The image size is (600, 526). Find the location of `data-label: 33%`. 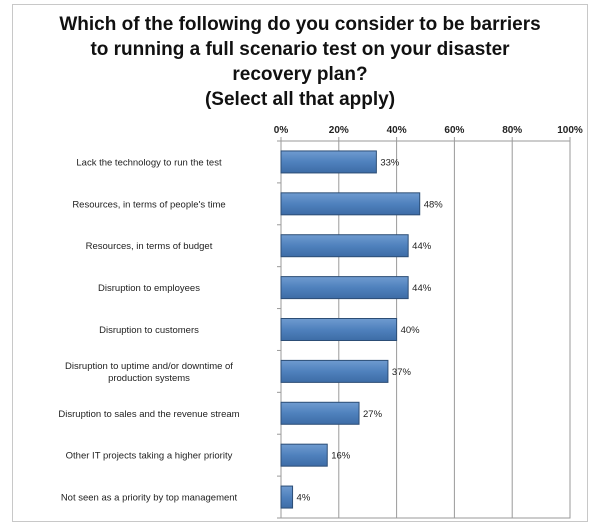

data-label: 33% is located at coordinates (390, 162).